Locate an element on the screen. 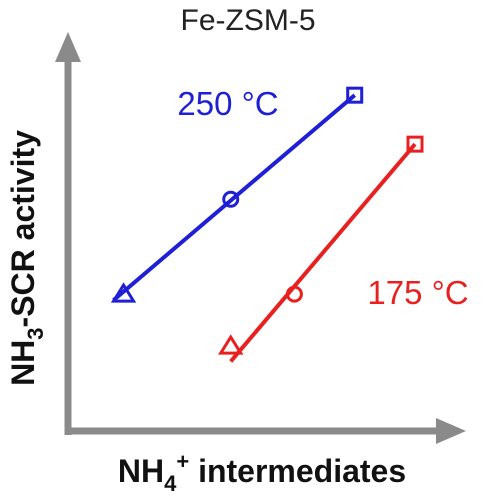 This screenshot has width=494, height=500. data-point-250c-square is located at coordinates (355, 95).